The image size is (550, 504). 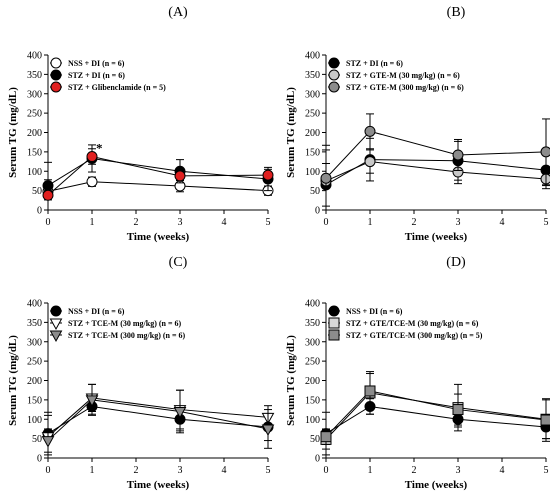 What do you see at coordinates (127, 335) in the screenshot?
I see `legend-label: STZ + TCE-M (300 mg/kg) (n = 6)` at bounding box center [127, 335].